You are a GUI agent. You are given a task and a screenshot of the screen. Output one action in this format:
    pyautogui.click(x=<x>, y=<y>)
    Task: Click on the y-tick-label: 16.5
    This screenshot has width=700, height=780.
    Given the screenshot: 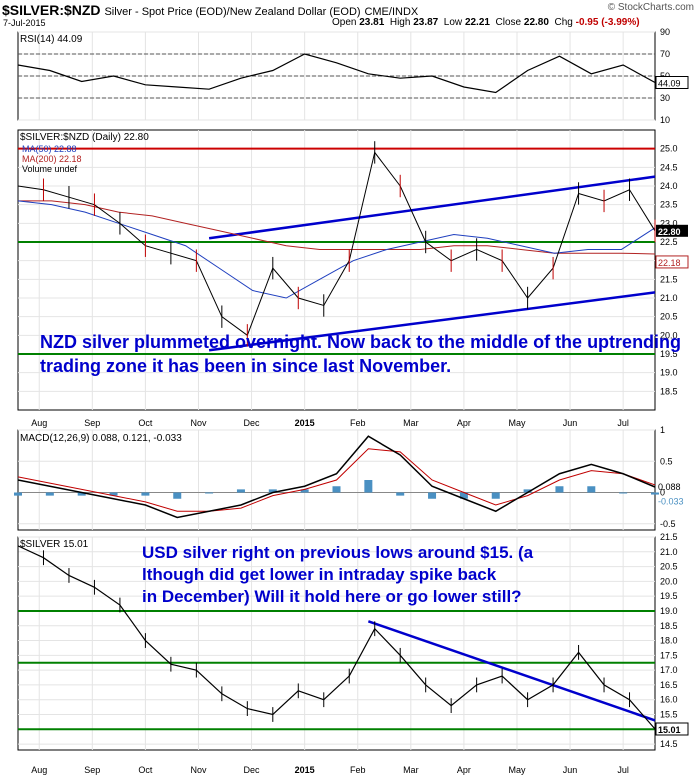 What is the action you would take?
    pyautogui.click(x=669, y=685)
    